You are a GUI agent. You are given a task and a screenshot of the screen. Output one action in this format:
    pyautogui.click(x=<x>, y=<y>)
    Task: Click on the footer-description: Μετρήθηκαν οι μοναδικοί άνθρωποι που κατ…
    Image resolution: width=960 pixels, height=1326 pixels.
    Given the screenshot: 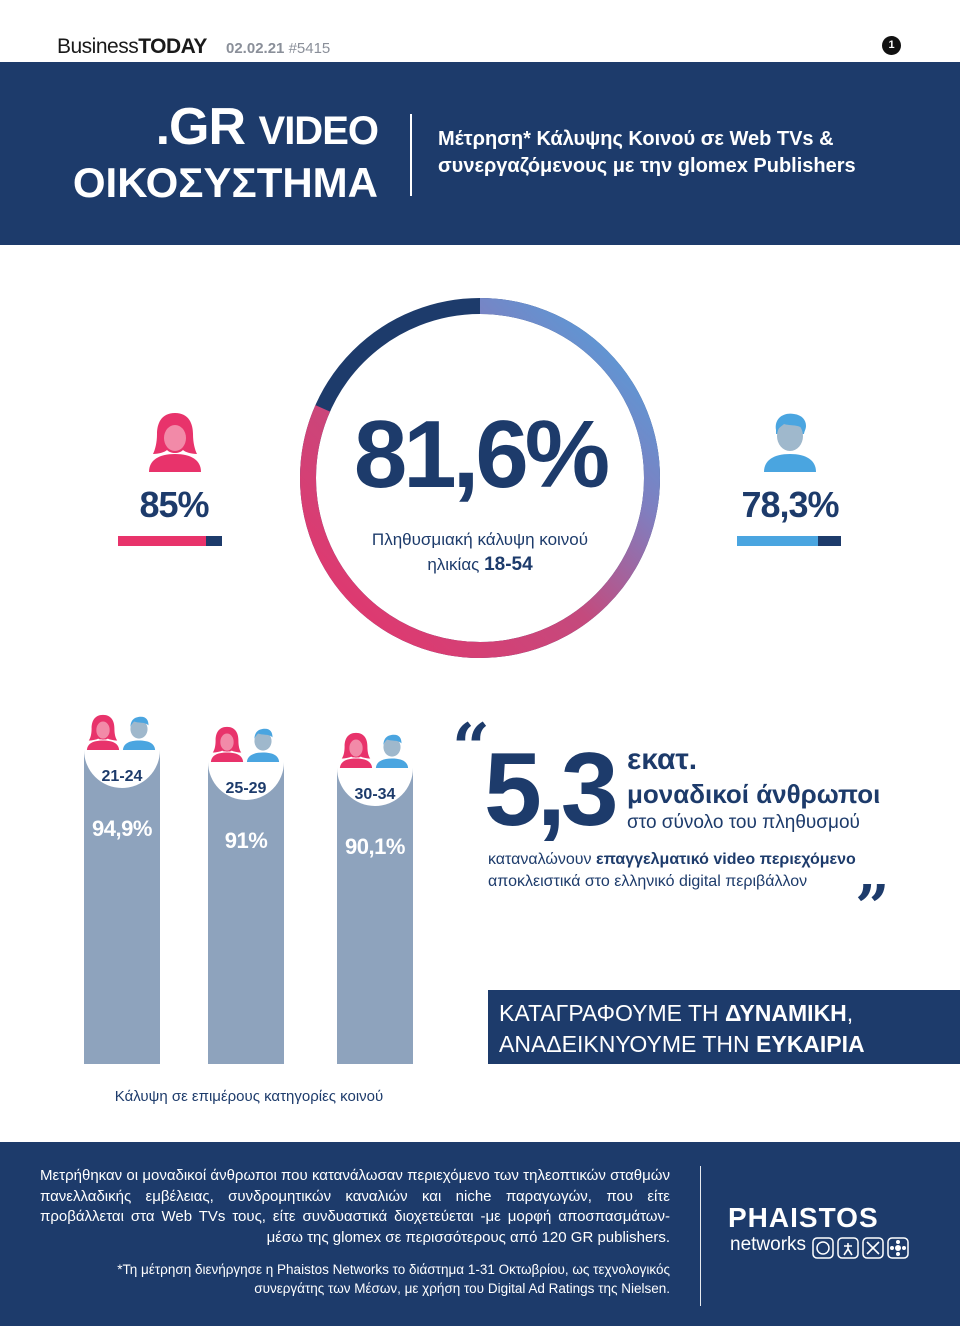 What is the action you would take?
    pyautogui.click(x=355, y=1206)
    